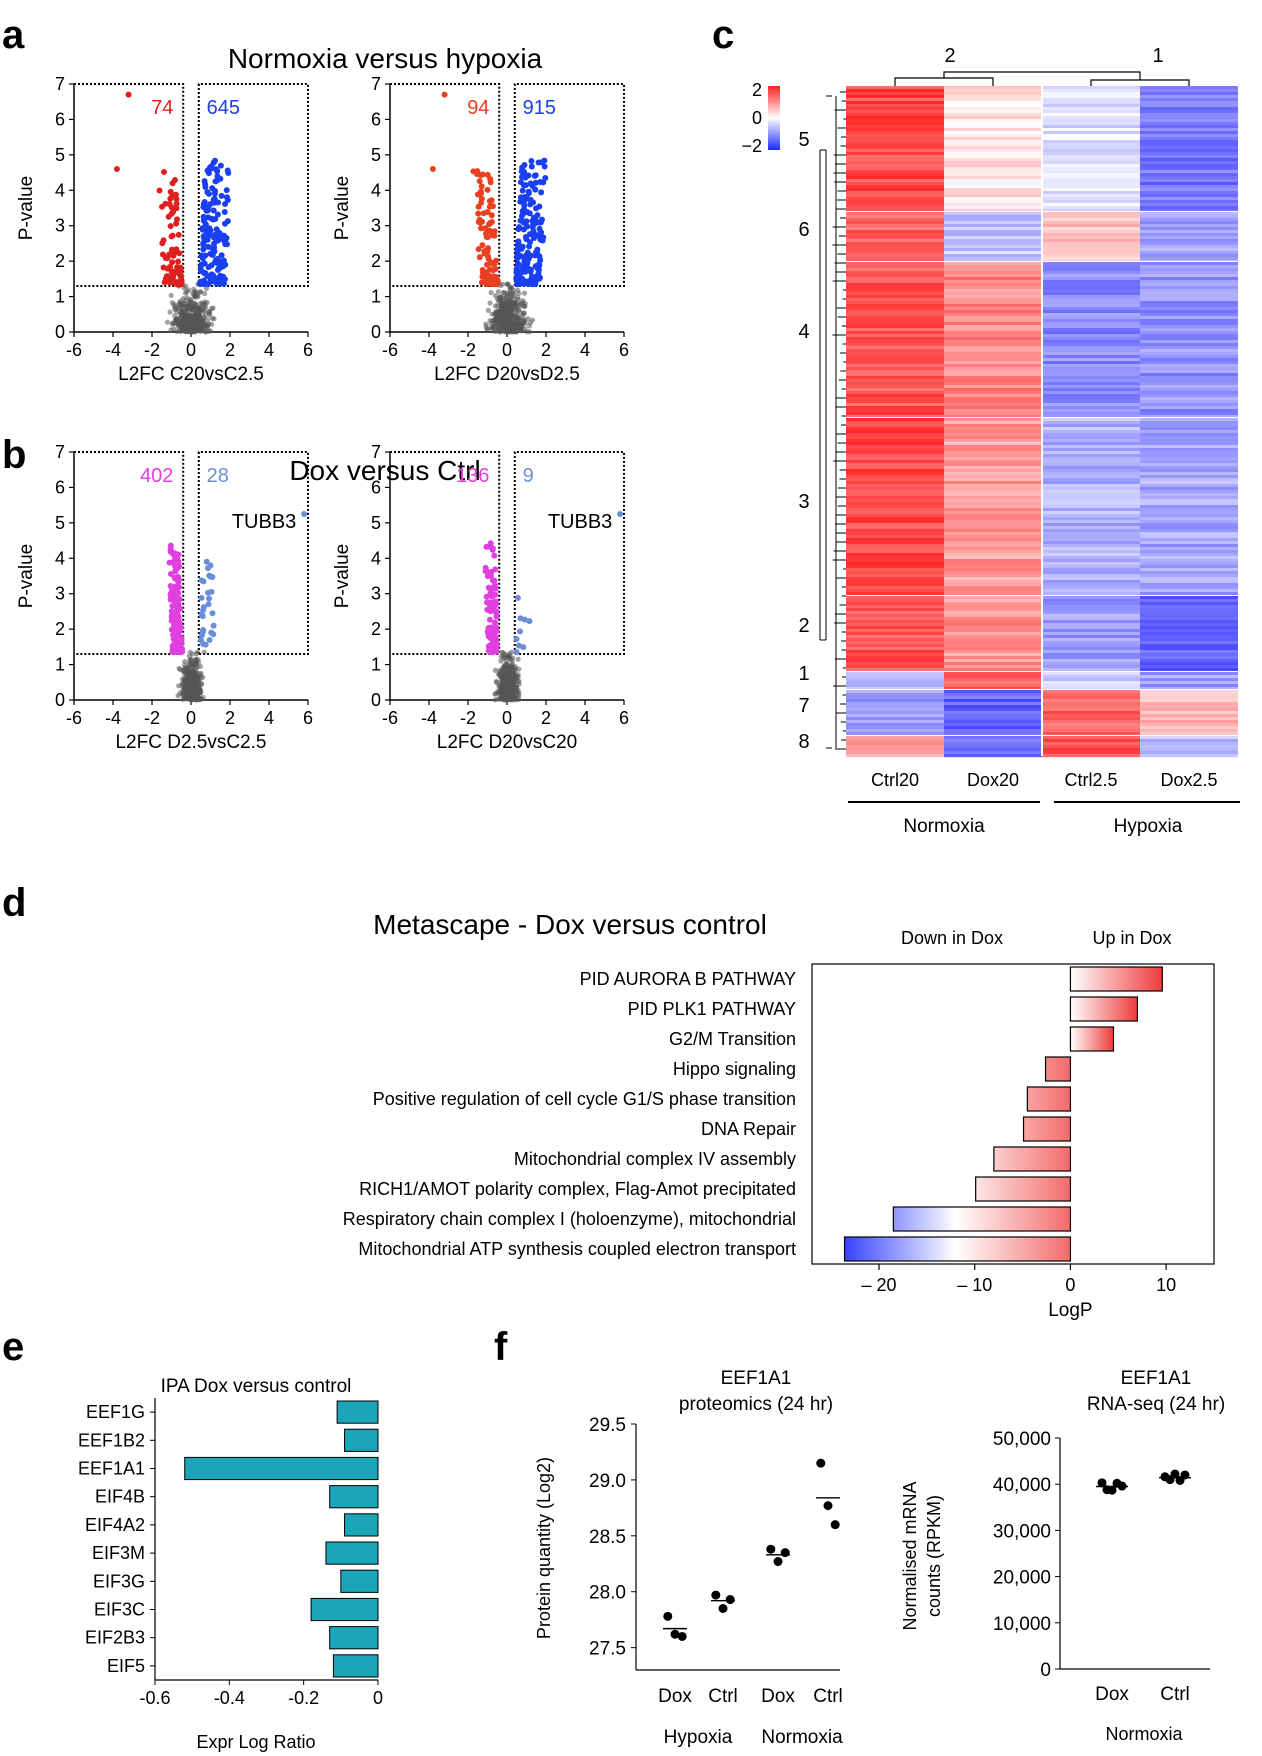  What do you see at coordinates (26, 576) in the screenshot?
I see `y-axis-title: P-value` at bounding box center [26, 576].